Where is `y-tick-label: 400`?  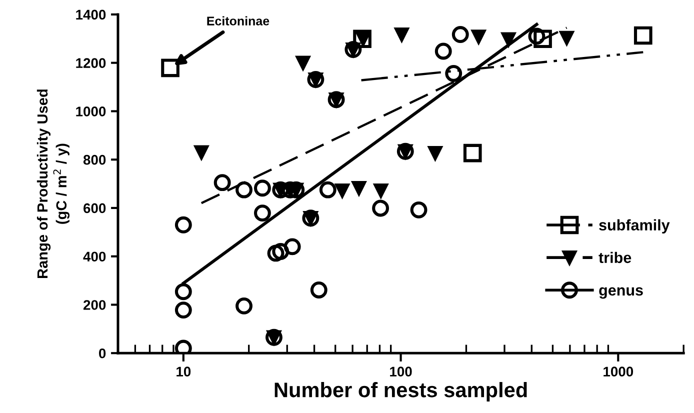 y-tick-label: 400 is located at coordinates (94, 257).